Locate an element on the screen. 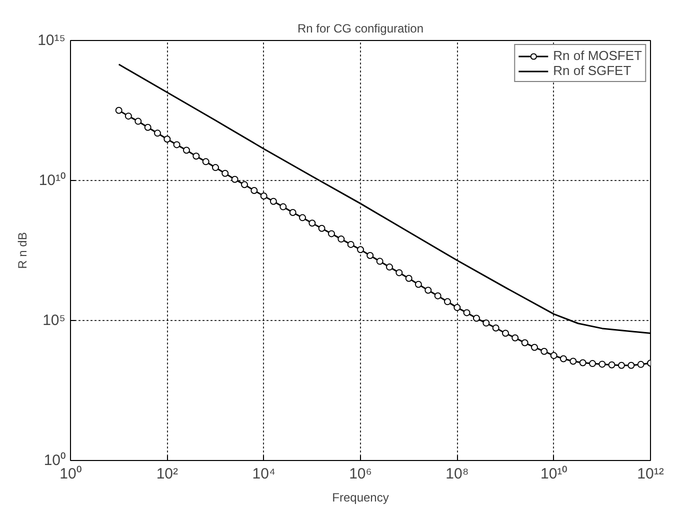 The image size is (689, 525). x-tick-label: 10¹⁰ is located at coordinates (554, 474).